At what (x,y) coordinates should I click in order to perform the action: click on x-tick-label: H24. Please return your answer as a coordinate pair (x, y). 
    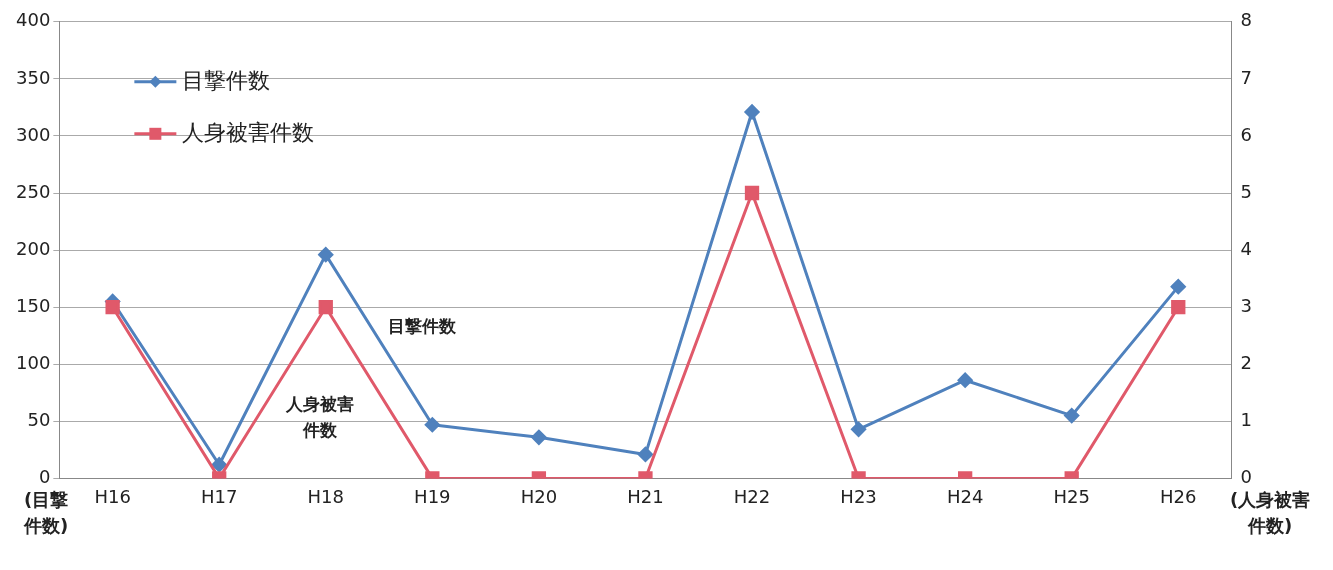
    Looking at the image, I should click on (965, 496).